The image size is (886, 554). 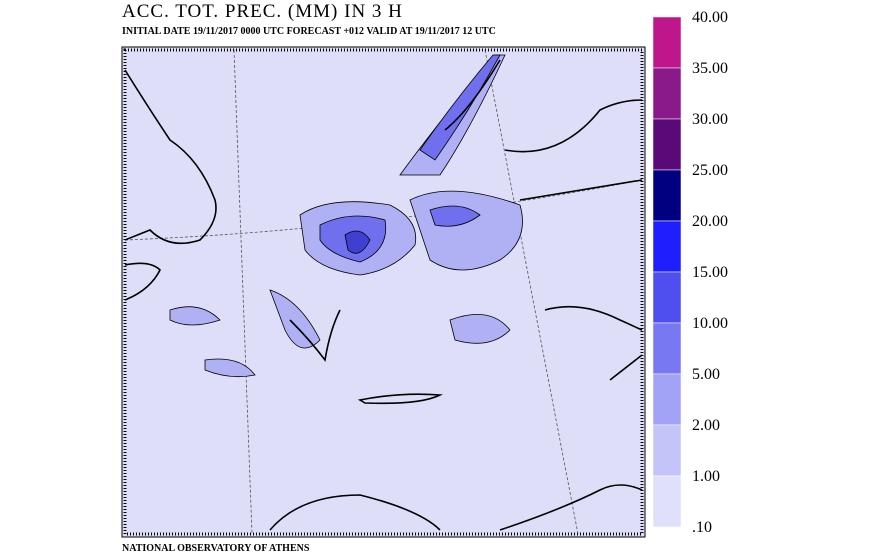 What do you see at coordinates (710, 170) in the screenshot?
I see `colorbar-label: 25.00` at bounding box center [710, 170].